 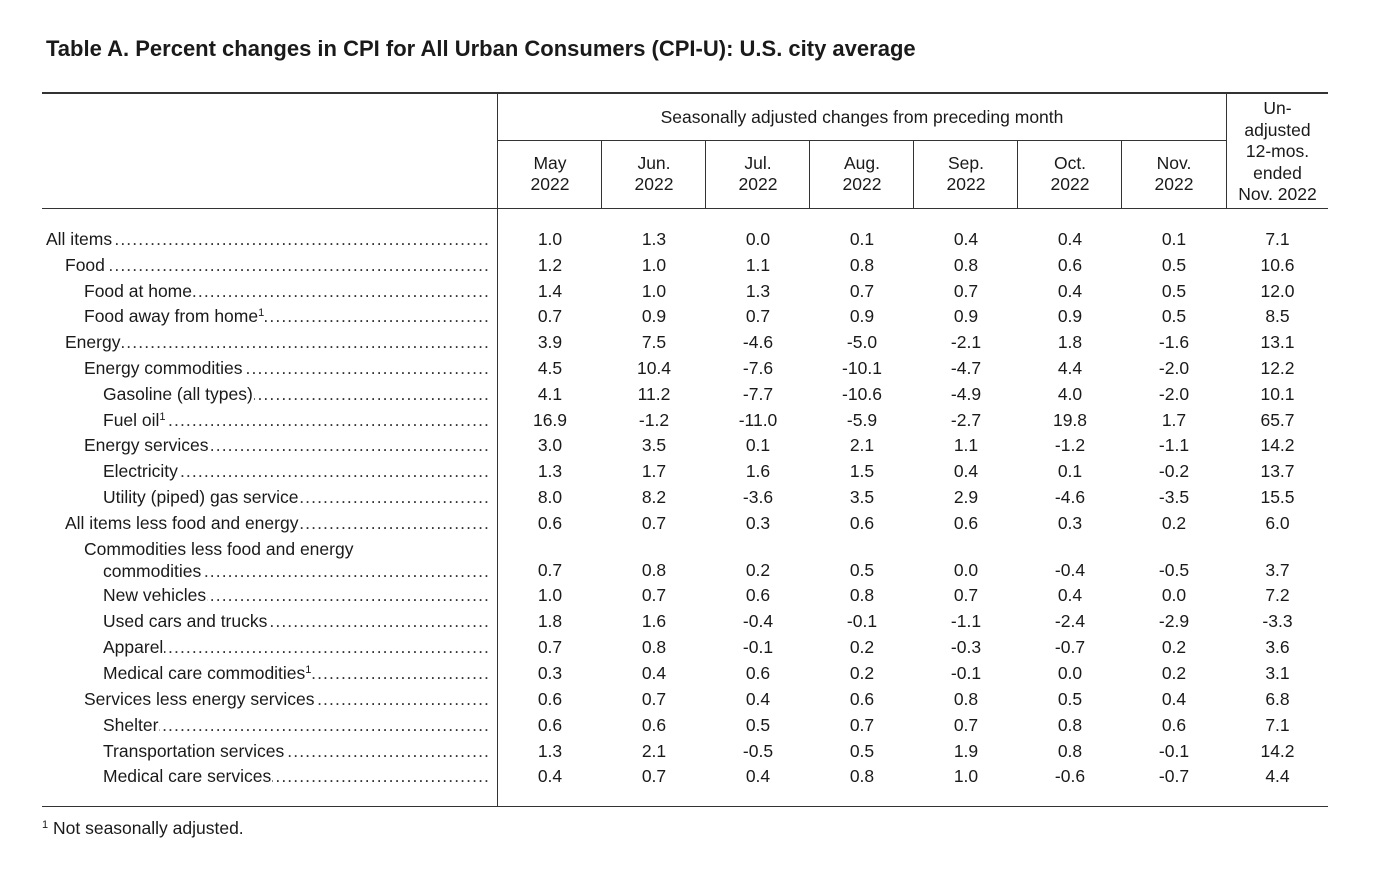 I want to click on monthly-change-cell: 3.5, so click(x=862, y=497).